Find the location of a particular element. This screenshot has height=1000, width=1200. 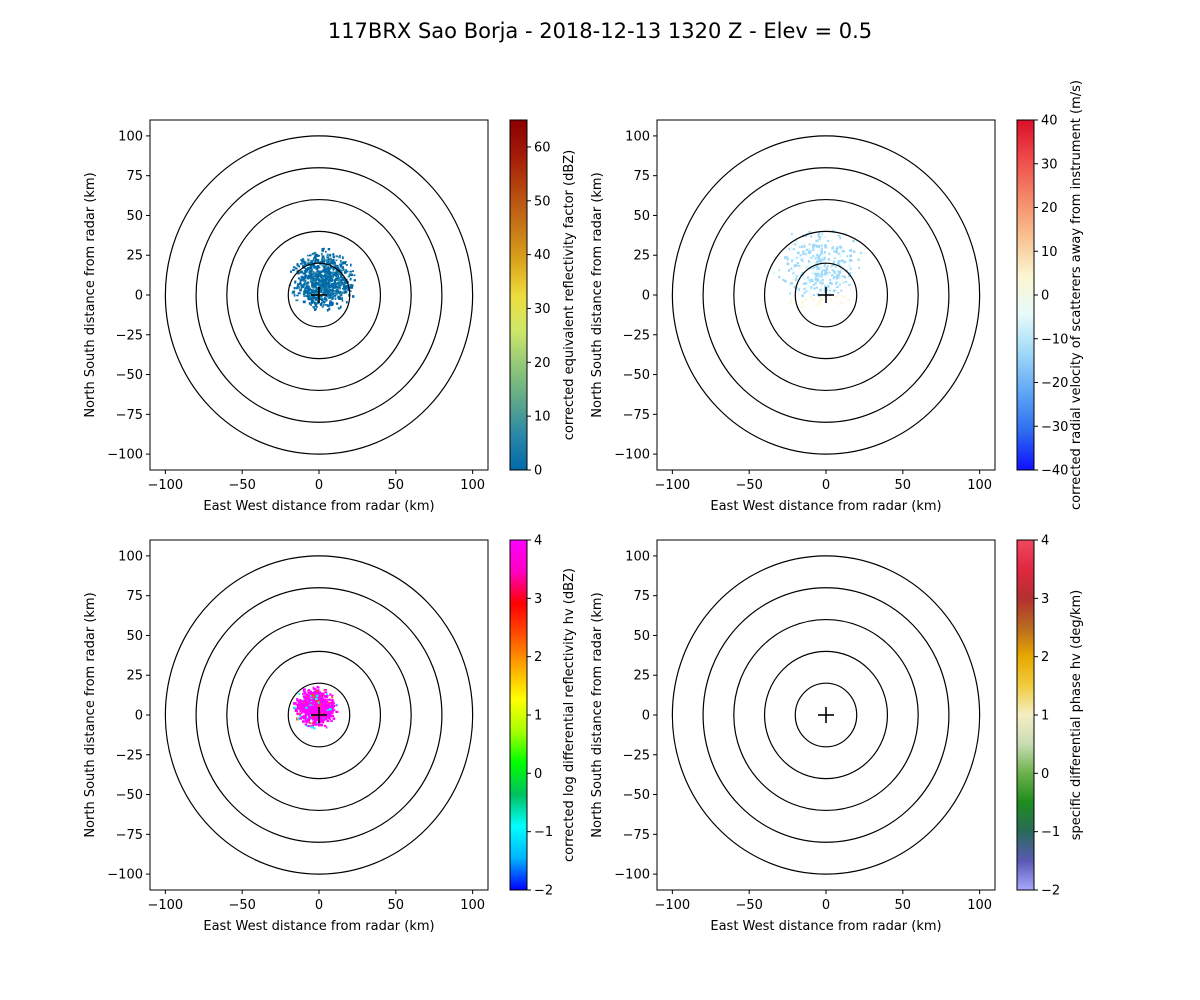

range-ring-60km is located at coordinates (826, 295).